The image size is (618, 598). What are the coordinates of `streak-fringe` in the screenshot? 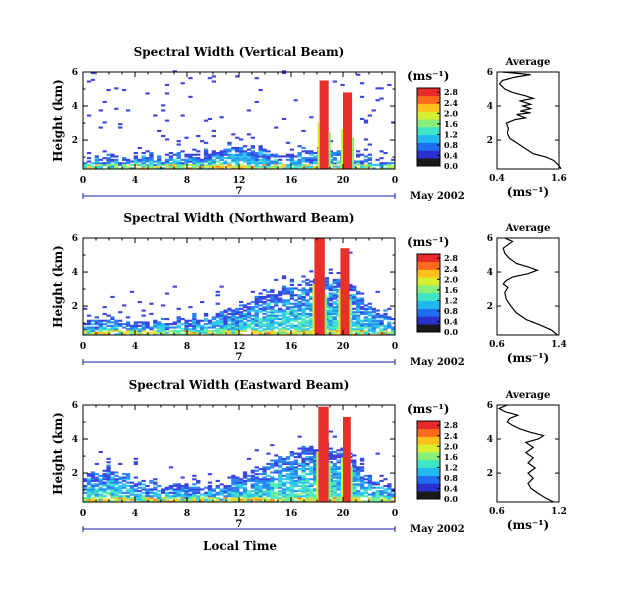 It's located at (329, 150).